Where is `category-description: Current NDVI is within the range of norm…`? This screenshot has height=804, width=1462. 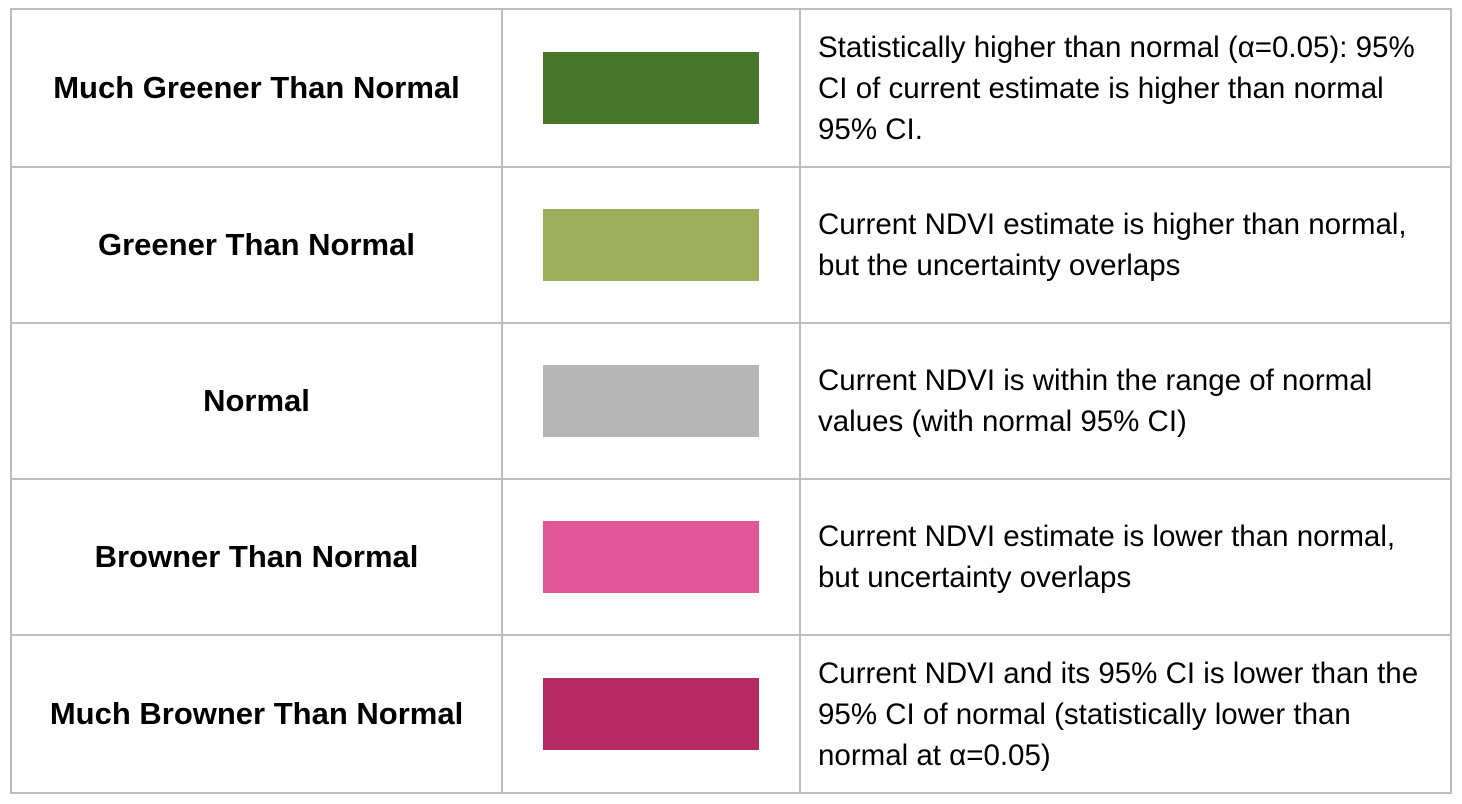
category-description: Current NDVI is within the range of norm… is located at coordinates (1125, 401).